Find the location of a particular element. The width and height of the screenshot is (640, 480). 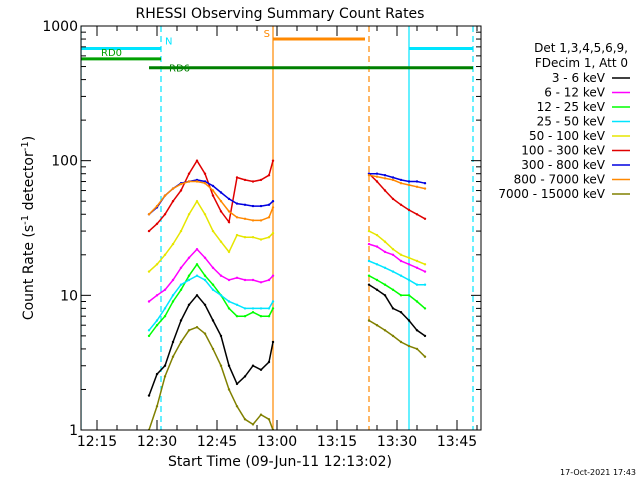

y-axis-label: Count Rate (s-1 detector-1) is located at coordinates (28, 228).